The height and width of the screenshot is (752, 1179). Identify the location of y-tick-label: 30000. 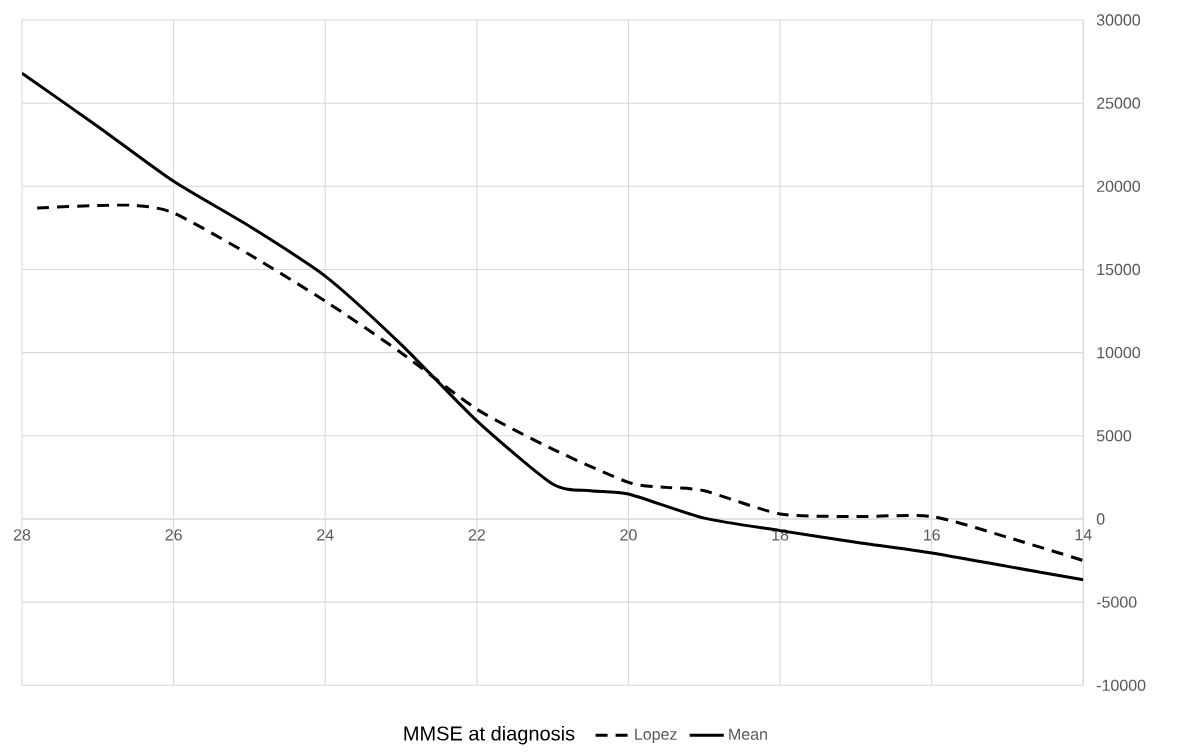
(1118, 20).